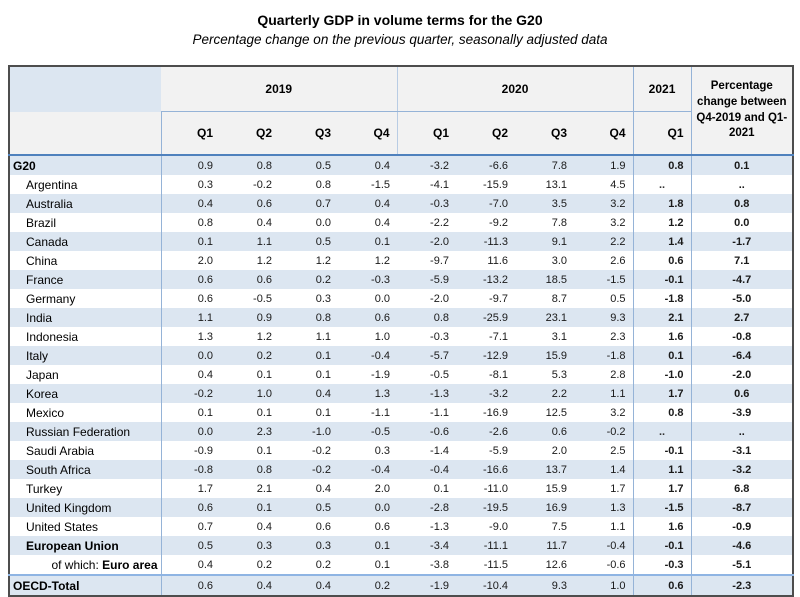 The height and width of the screenshot is (597, 800). What do you see at coordinates (85, 393) in the screenshot?
I see `country-label: Korea` at bounding box center [85, 393].